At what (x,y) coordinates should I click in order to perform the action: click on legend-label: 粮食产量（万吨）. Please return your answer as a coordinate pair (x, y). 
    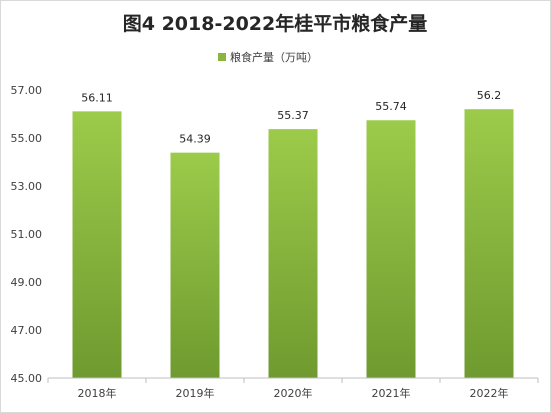
    Looking at the image, I should click on (274, 57).